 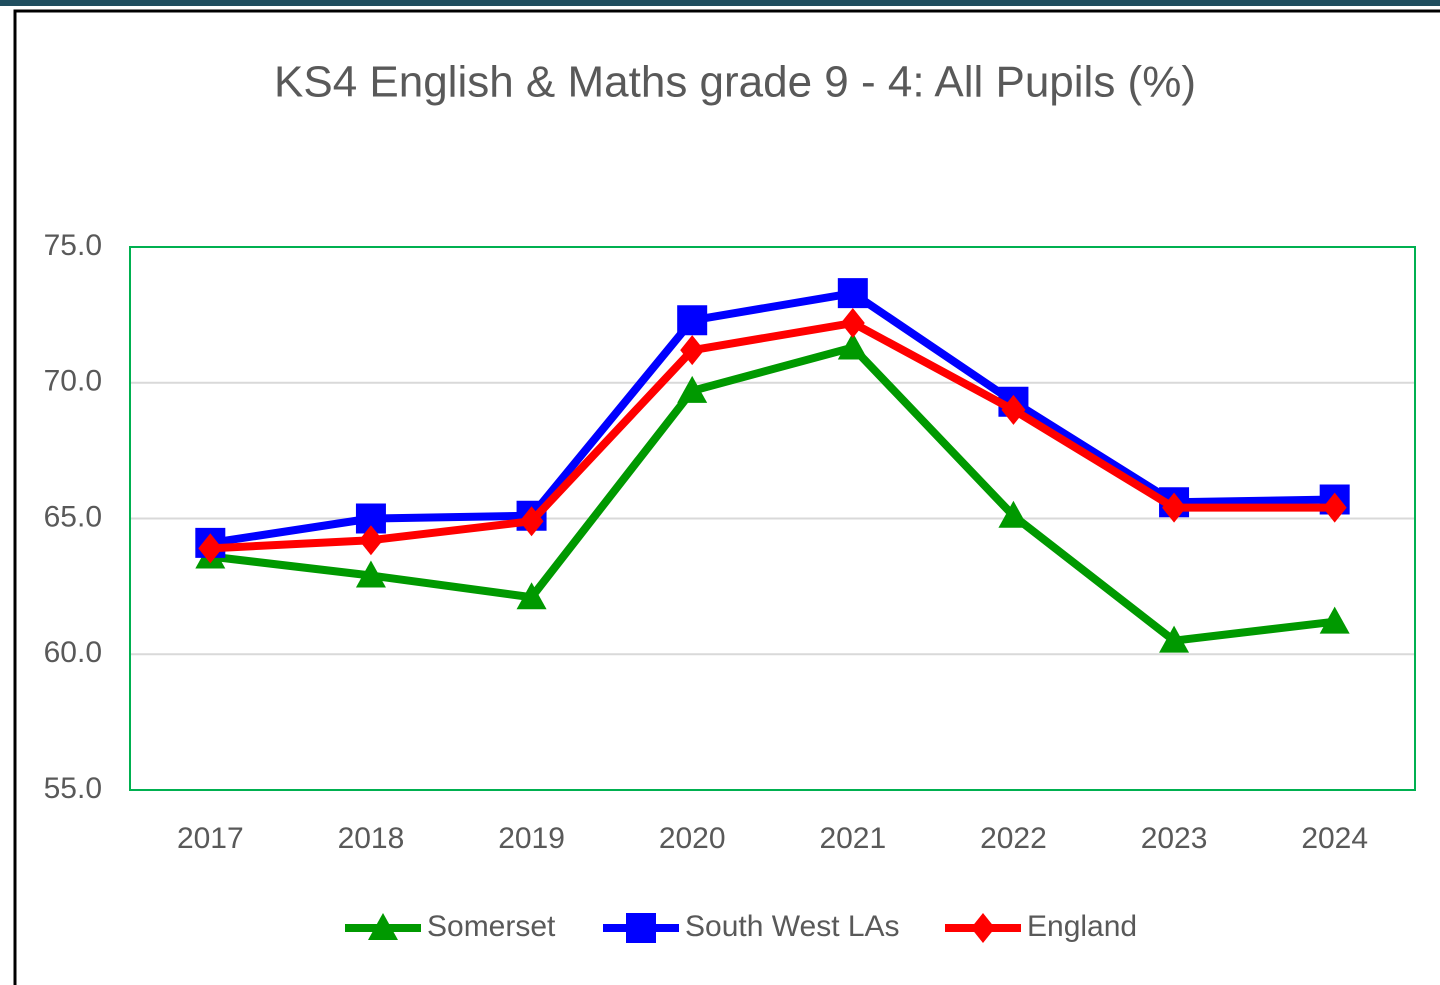 I want to click on x-tick-label: 2023, so click(x=1174, y=838).